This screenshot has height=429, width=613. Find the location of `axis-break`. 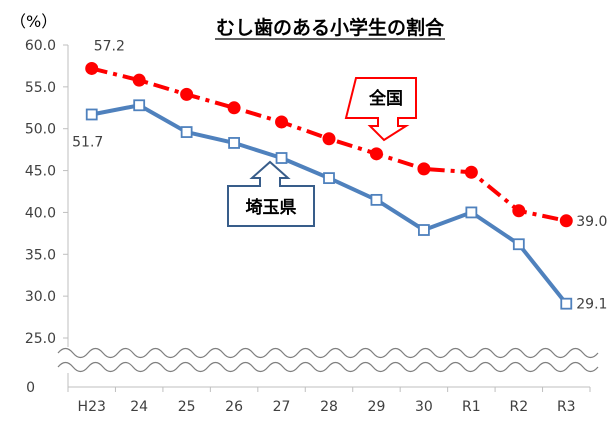

axis-break is located at coordinates (328, 360).